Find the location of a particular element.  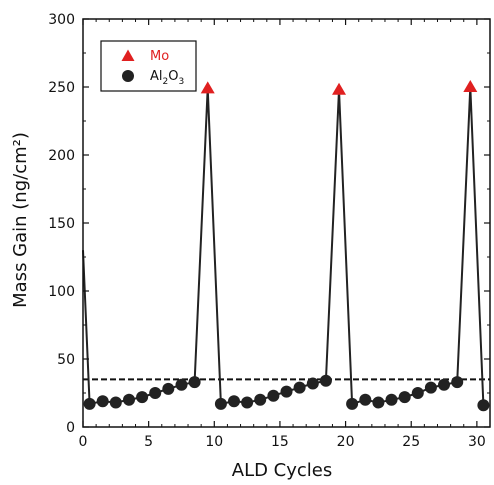

y-tick-label: 150 is located at coordinates (61, 224).